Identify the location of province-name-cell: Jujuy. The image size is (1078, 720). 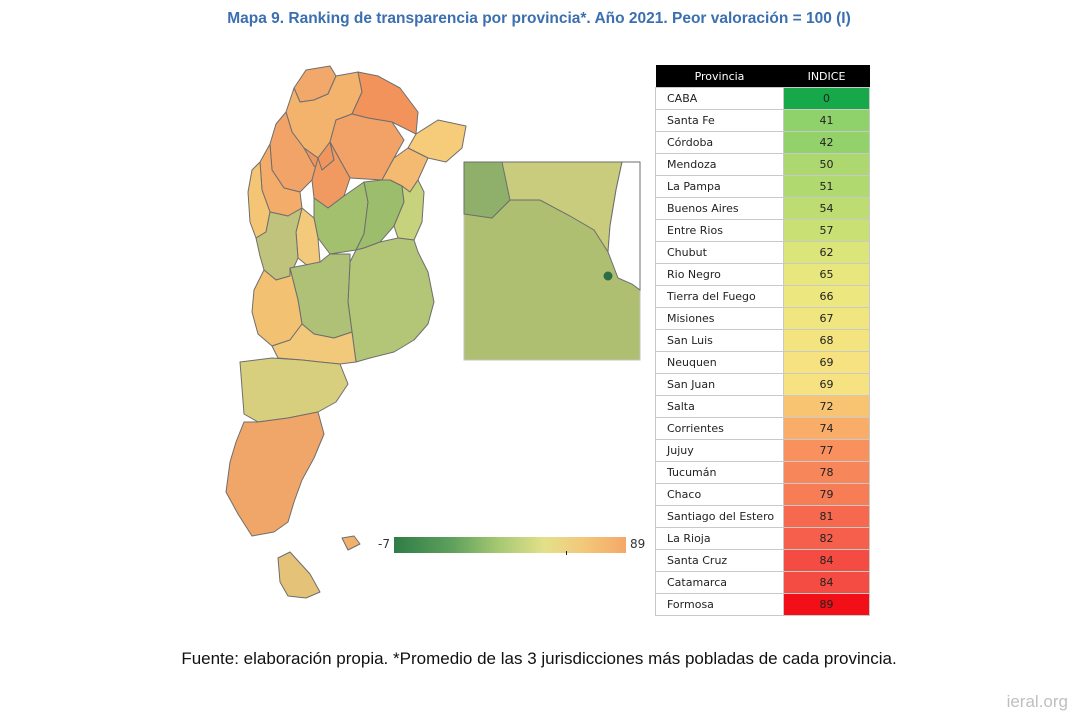
(719, 450).